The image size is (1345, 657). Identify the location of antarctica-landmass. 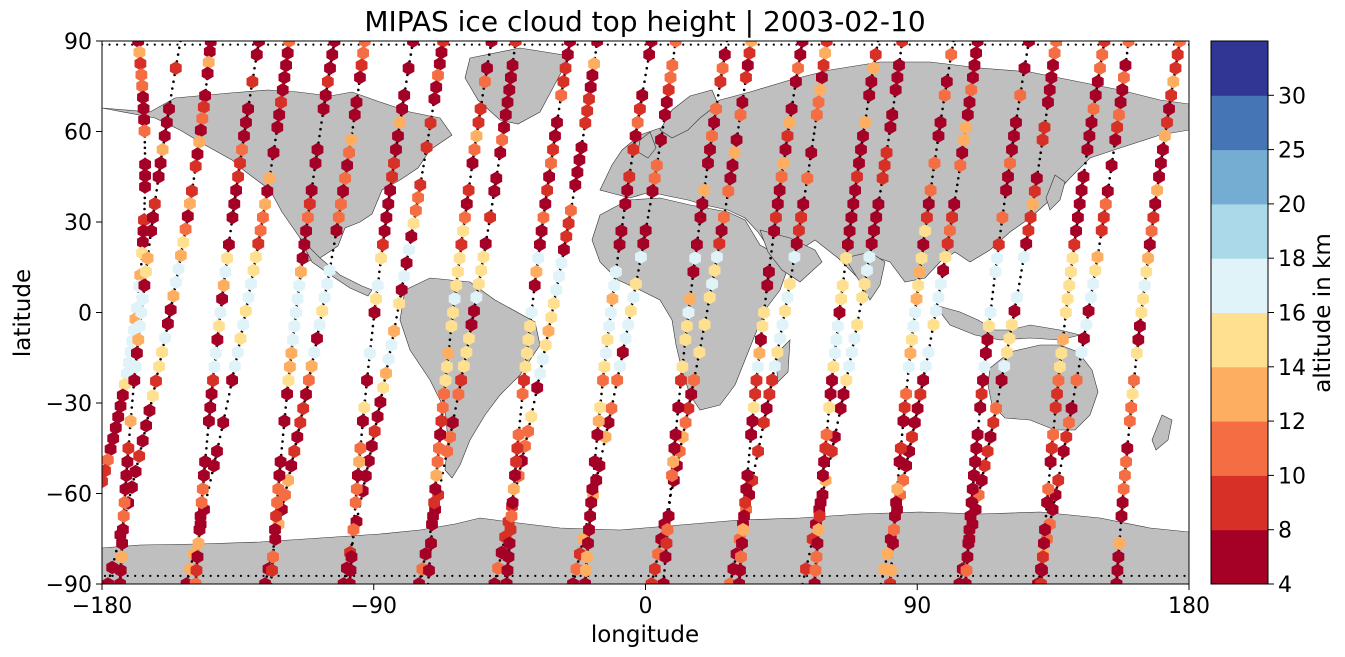
(645, 547).